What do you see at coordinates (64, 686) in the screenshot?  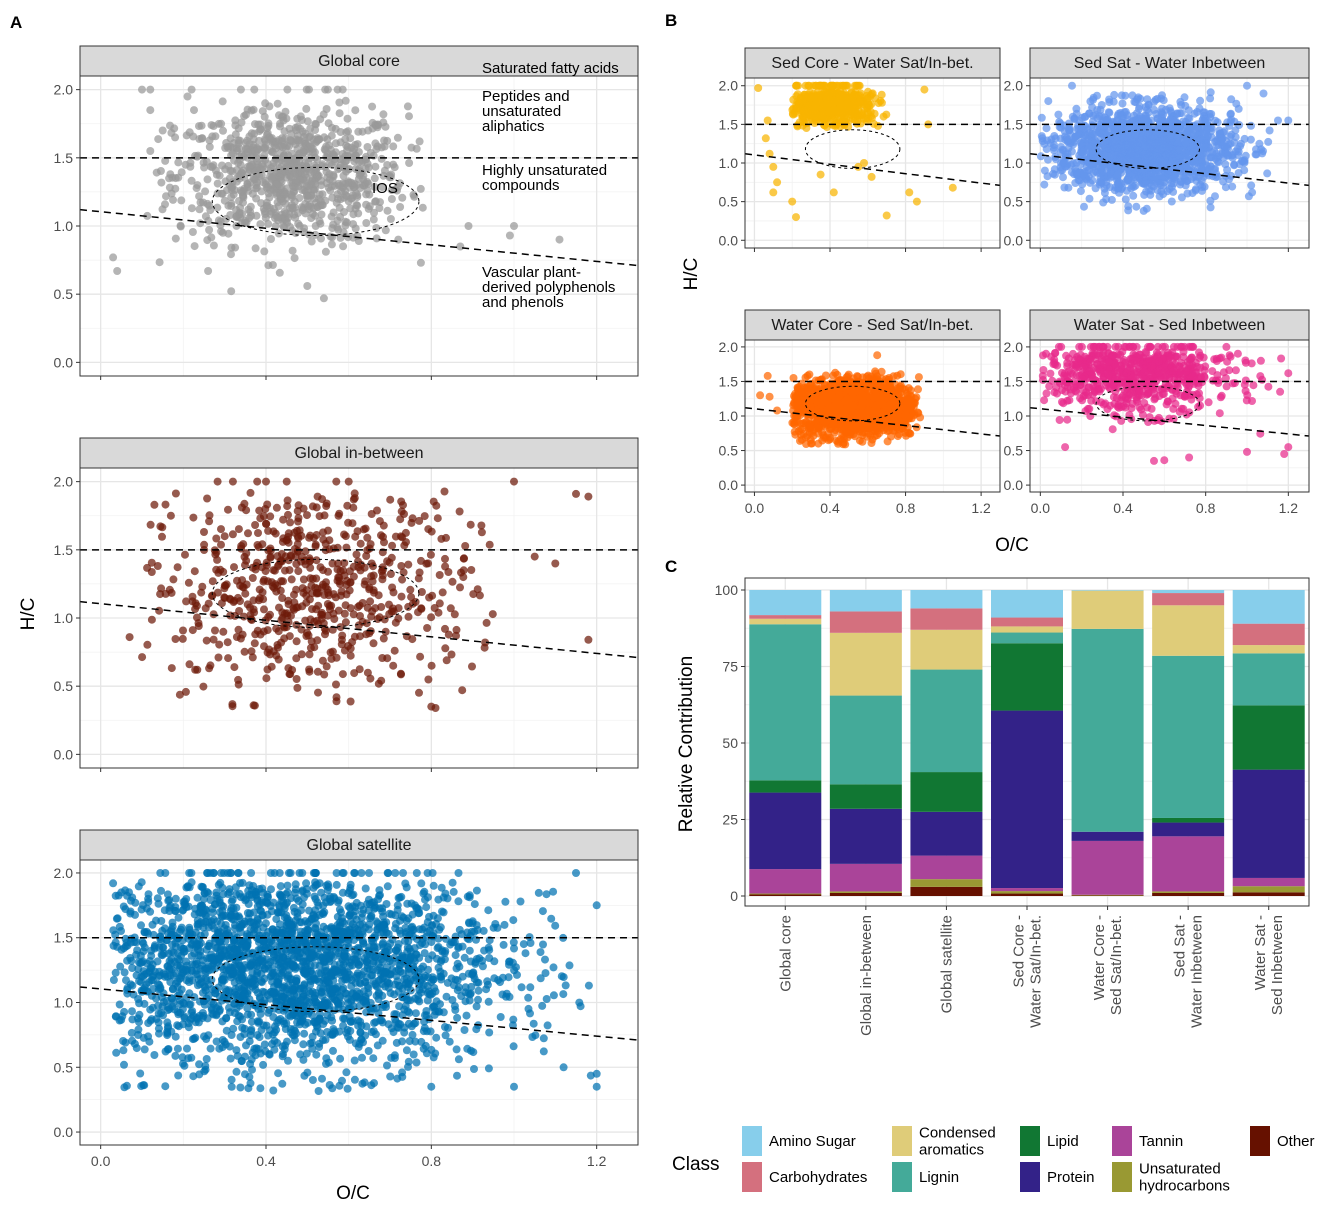 I see `y-tick-label: 0.5` at bounding box center [64, 686].